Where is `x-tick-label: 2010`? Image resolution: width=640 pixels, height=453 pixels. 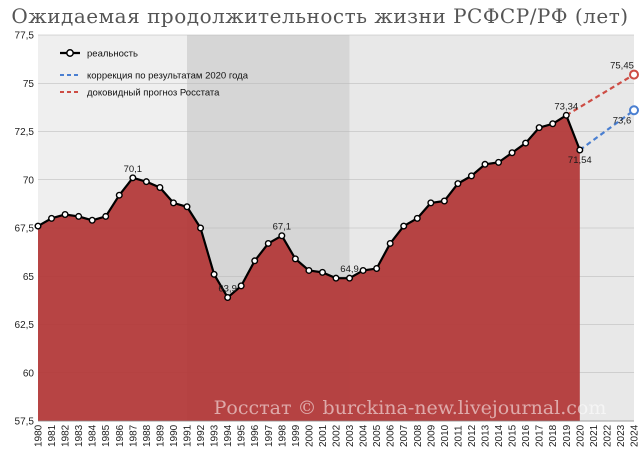
x-tick-label: 2010 is located at coordinates (445, 435).